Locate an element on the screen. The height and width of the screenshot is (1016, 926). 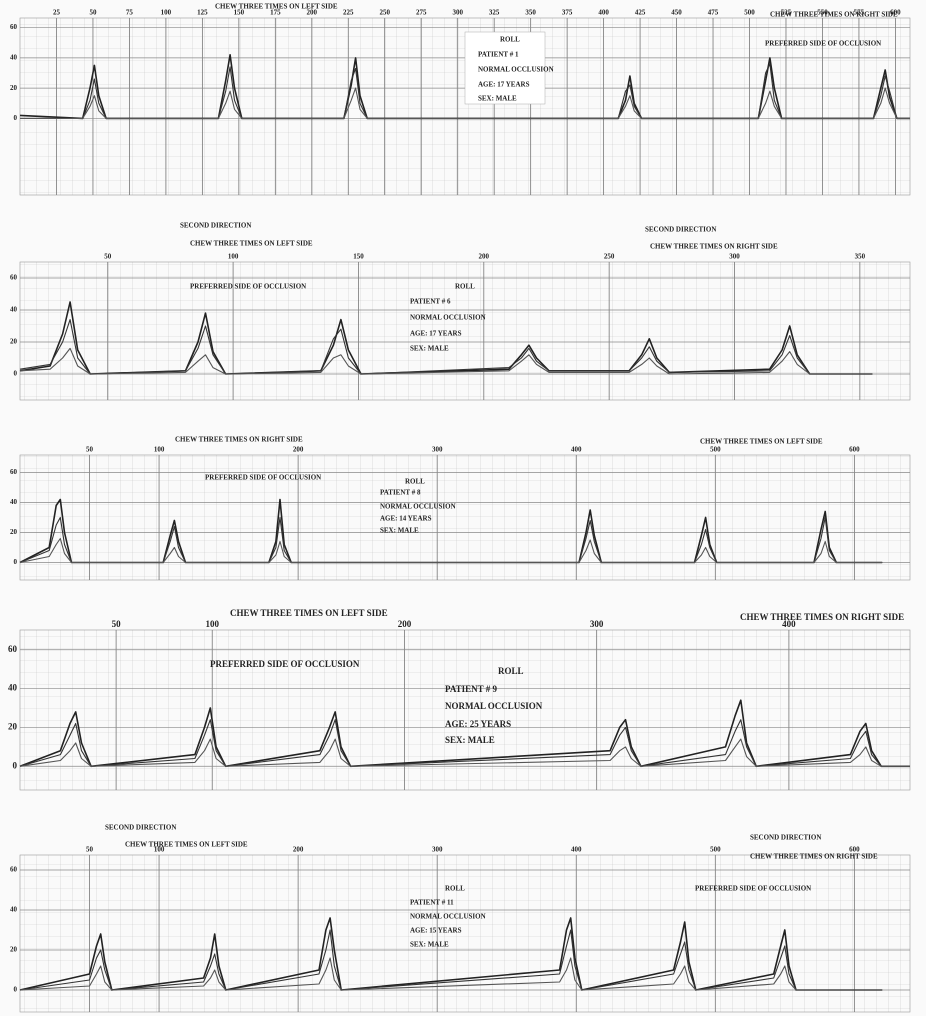
annotation: AGE: 17 YEARS is located at coordinates (436, 334).